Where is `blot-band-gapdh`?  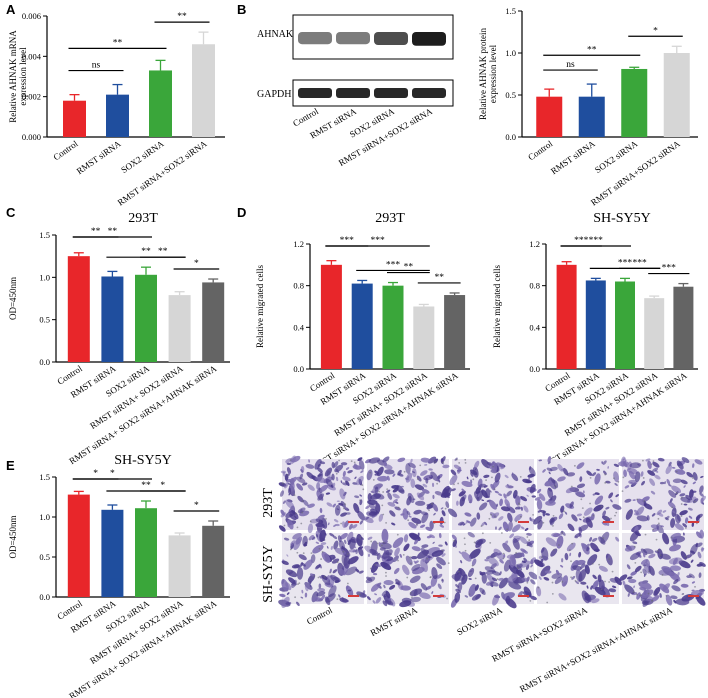 blot-band-gapdh is located at coordinates (391, 93).